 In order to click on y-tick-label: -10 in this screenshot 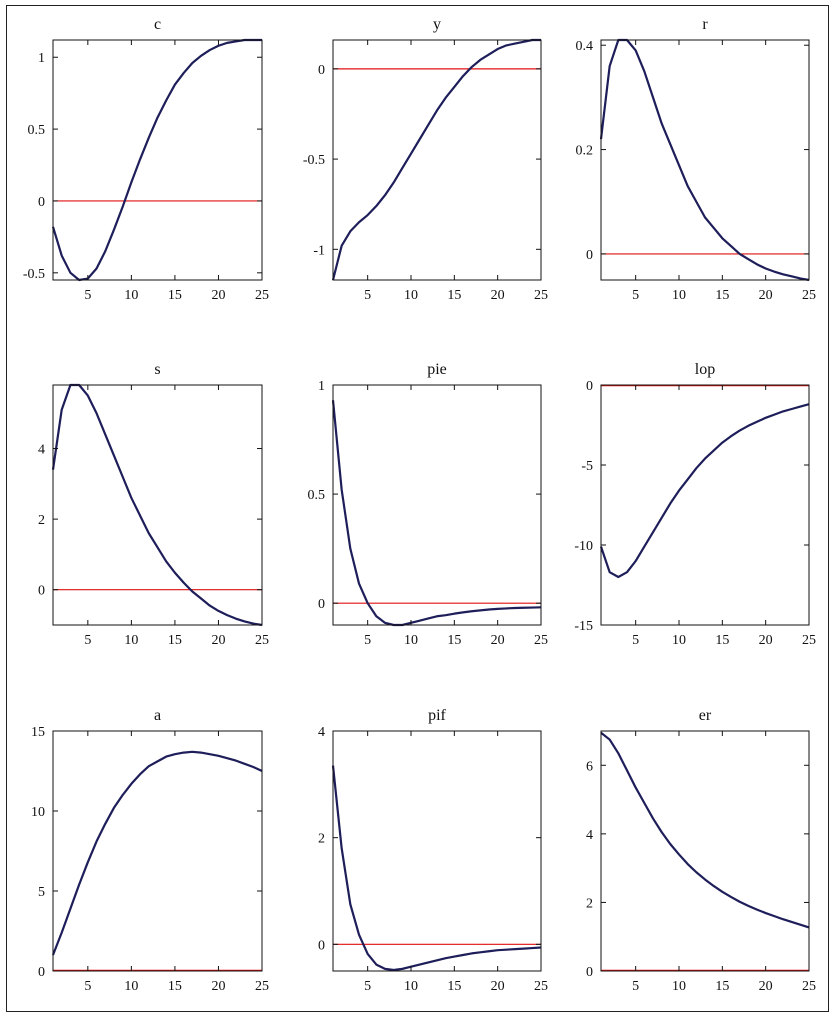, I will do `click(583, 546)`.